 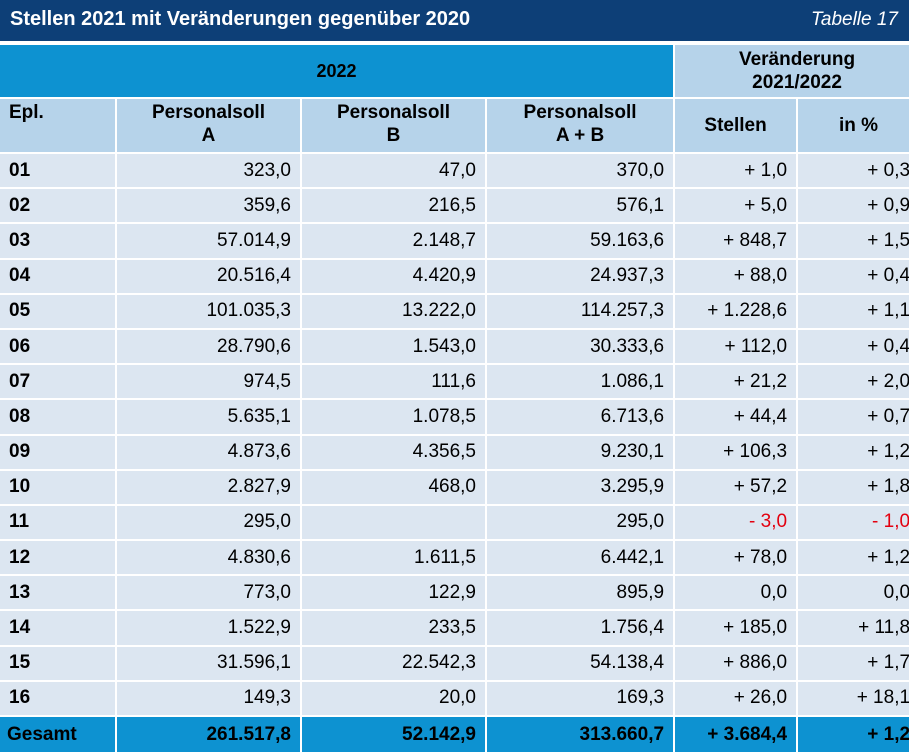 What do you see at coordinates (736, 346) in the screenshot?
I see `cell-change-stellen: + 112,0` at bounding box center [736, 346].